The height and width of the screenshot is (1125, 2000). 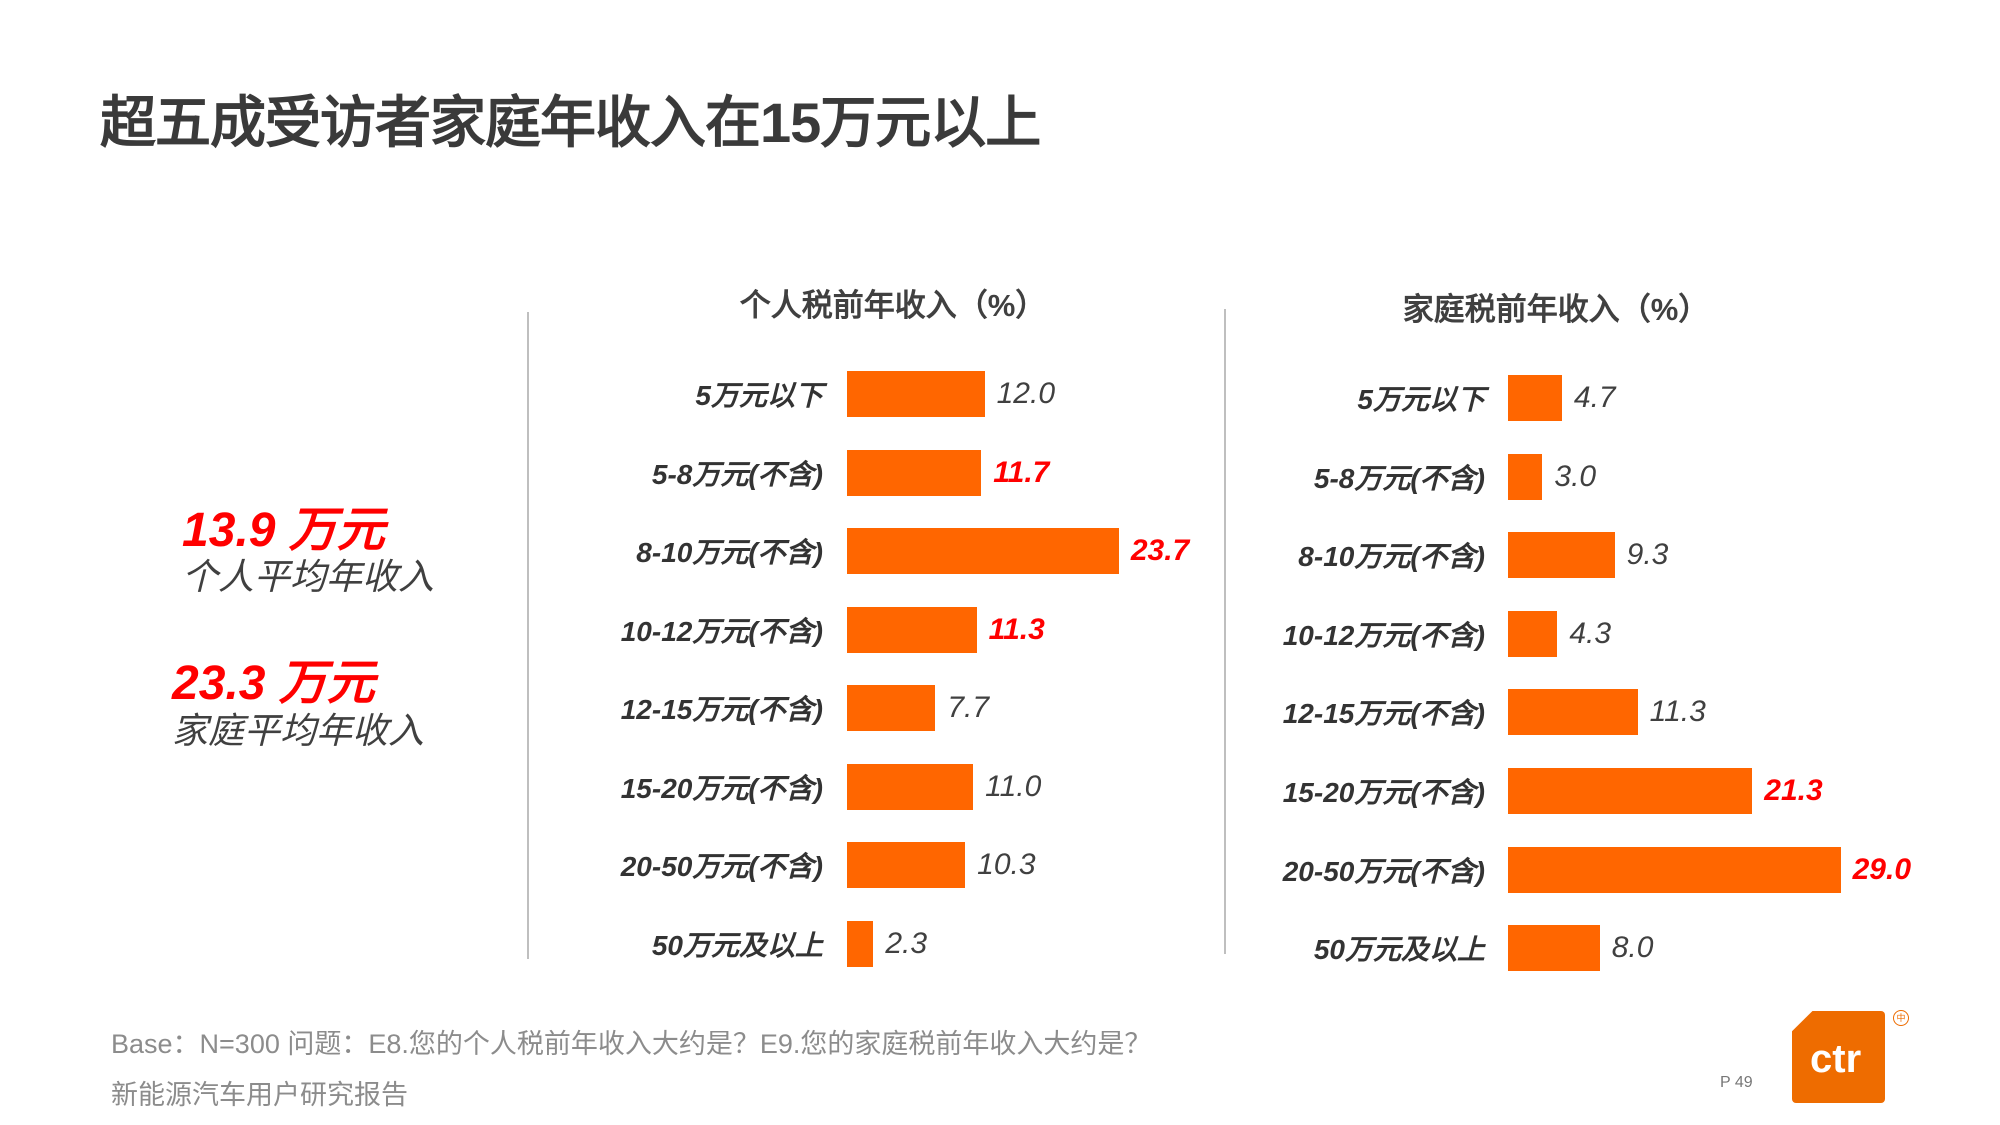 I want to click on footer-source: 新能源汽车用户研究报告, so click(x=259, y=1095).